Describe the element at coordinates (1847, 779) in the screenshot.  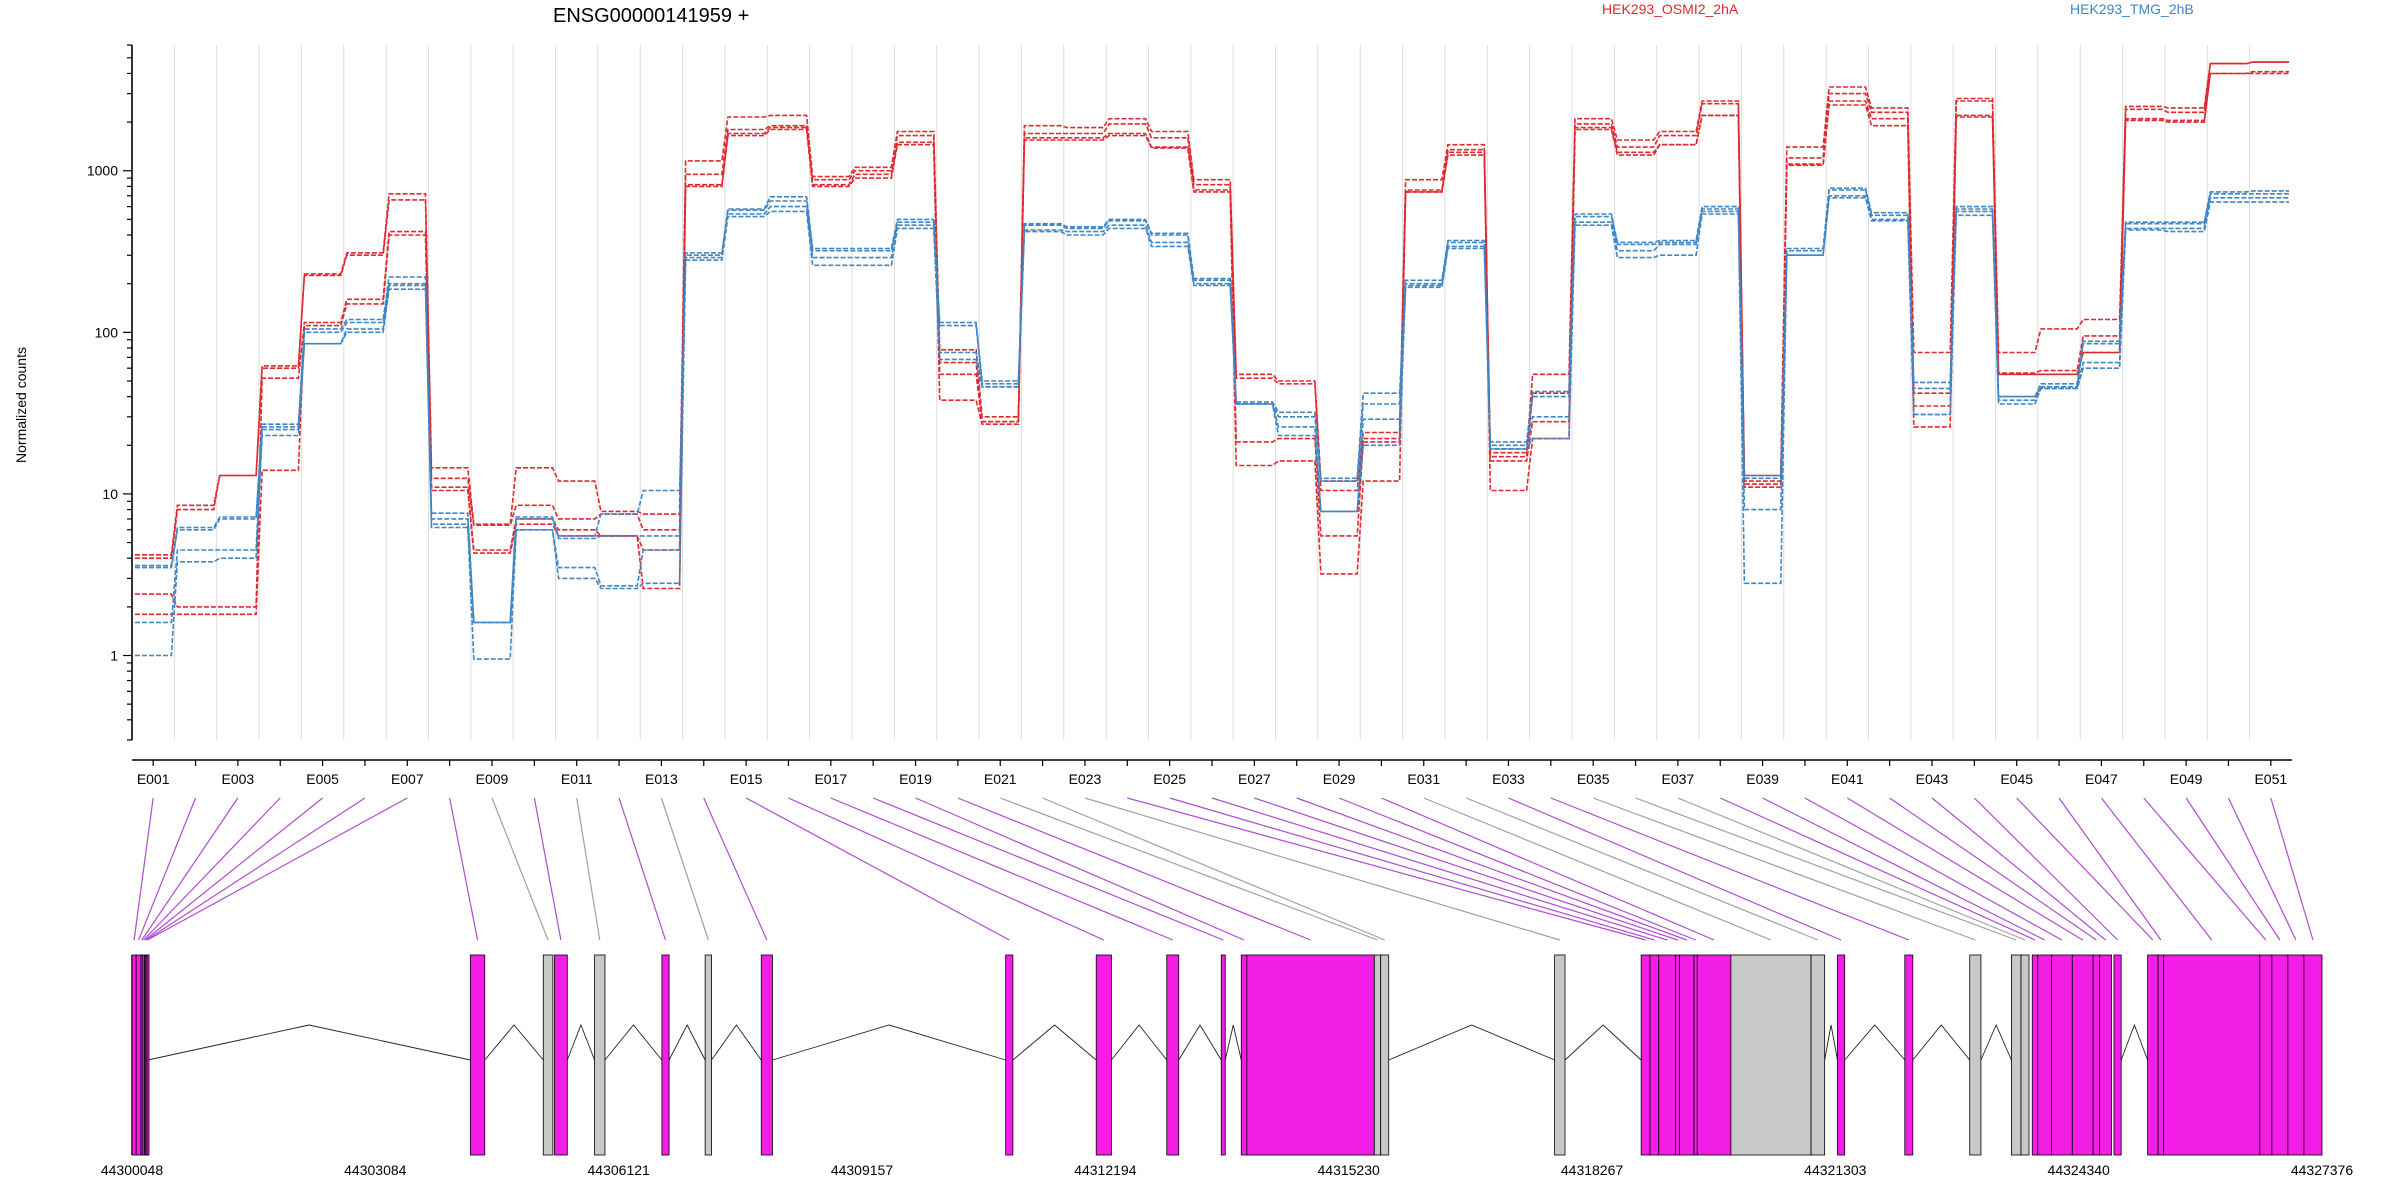
I see `x-tick-label: E041` at that location.